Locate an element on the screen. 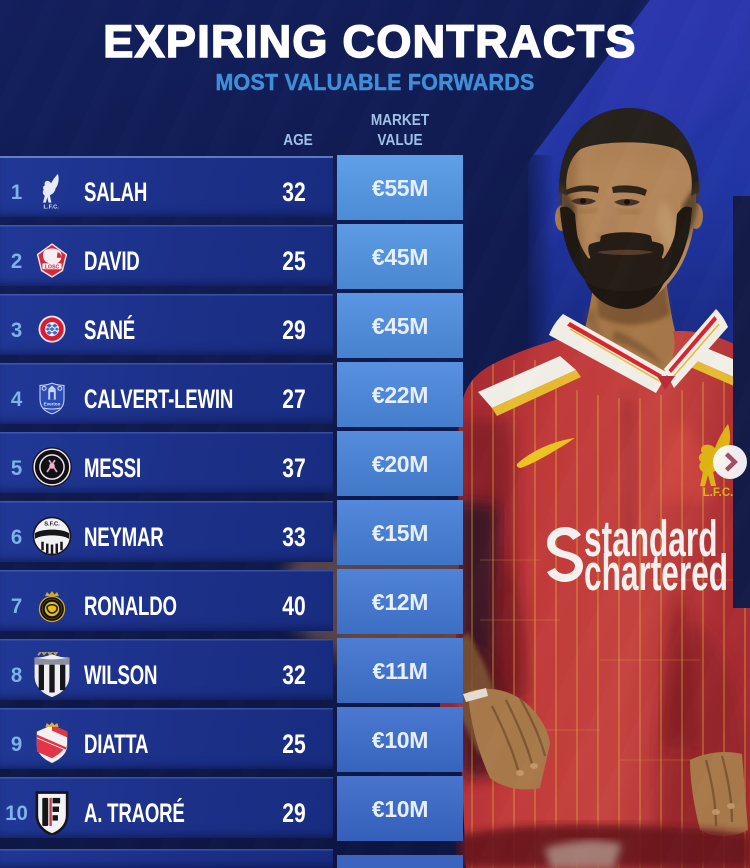  svg-text: S.F.C. is located at coordinates (52, 524).